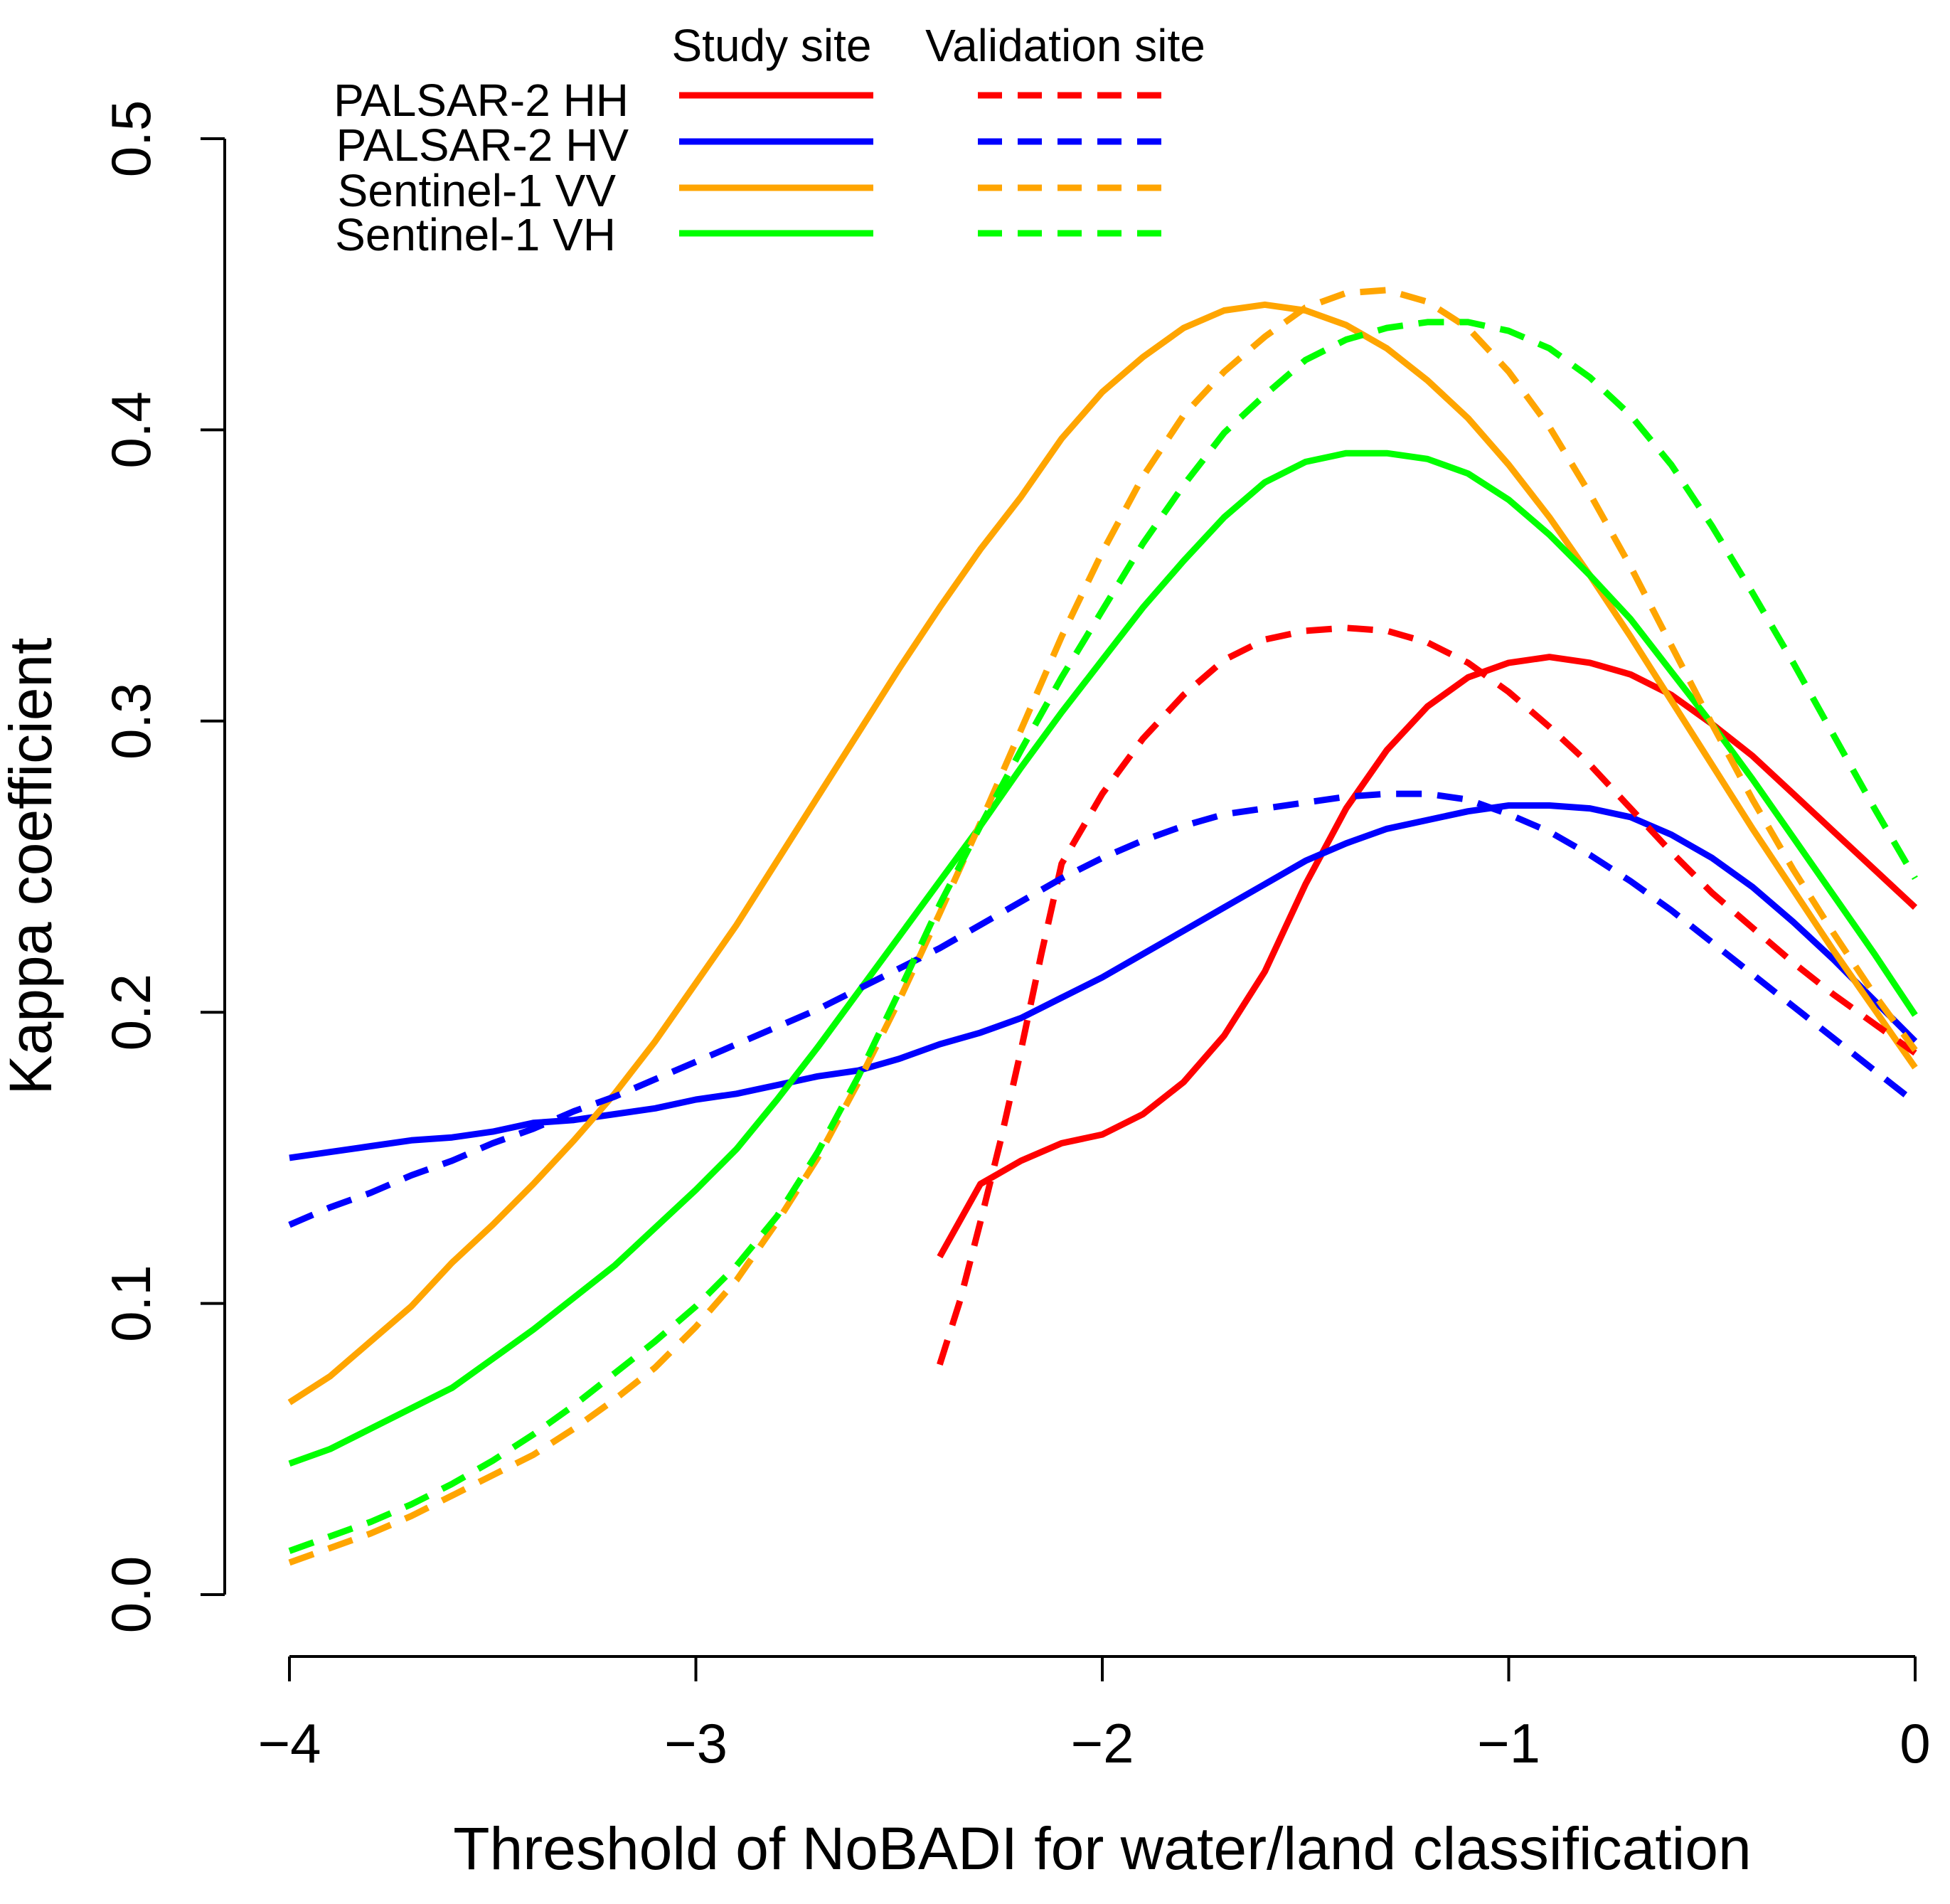  Describe the element at coordinates (477, 190) in the screenshot. I see `legend-label-sentinel1-vv: Sentinel-1 VV` at that location.